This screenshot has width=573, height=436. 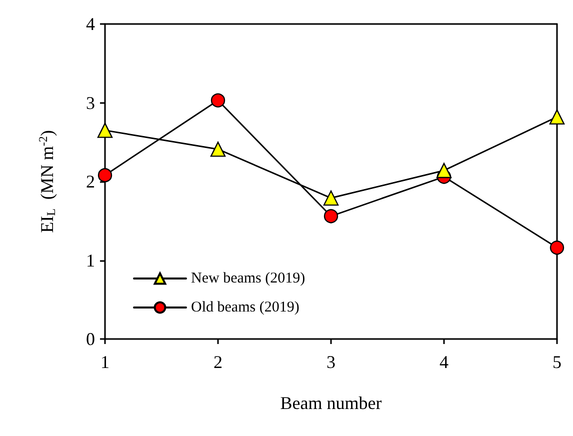 I want to click on x-axis-title: Beam number, so click(x=331, y=403).